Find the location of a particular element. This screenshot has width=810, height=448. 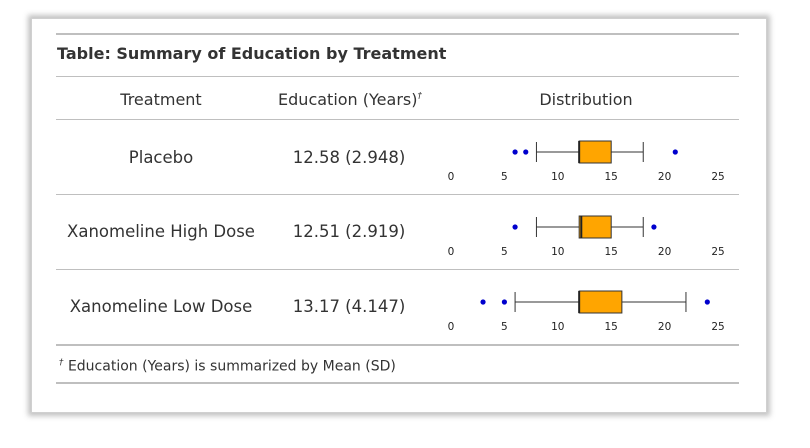

boxplot-xanomeline-high-dose: 0 5 10 15 20 25 is located at coordinates (586, 236).